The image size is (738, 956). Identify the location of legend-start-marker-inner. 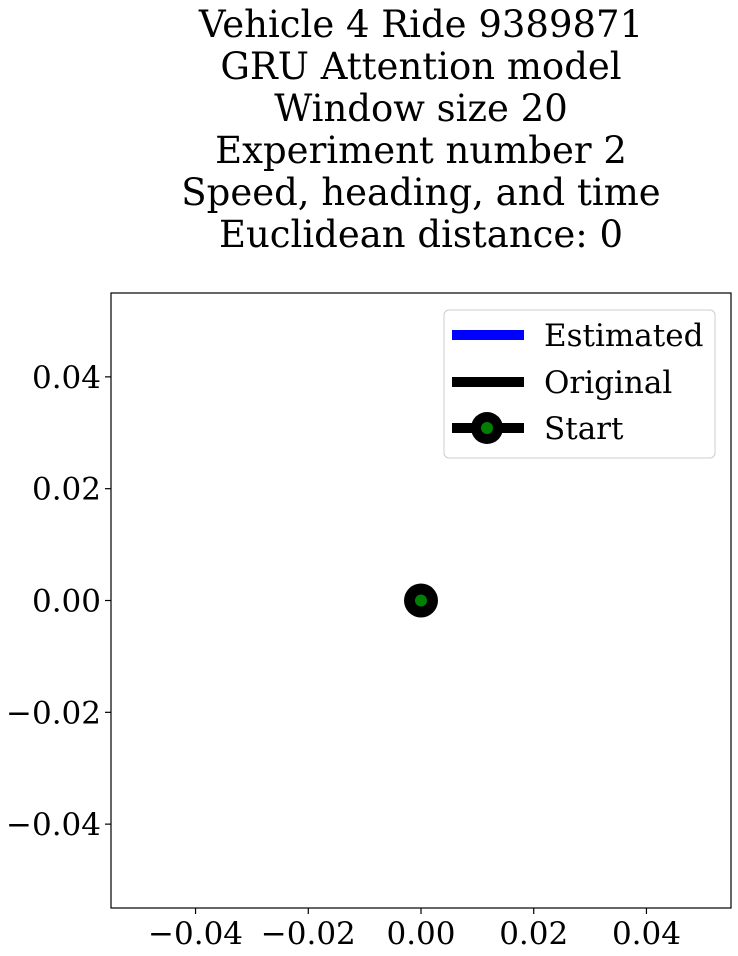
(487, 428).